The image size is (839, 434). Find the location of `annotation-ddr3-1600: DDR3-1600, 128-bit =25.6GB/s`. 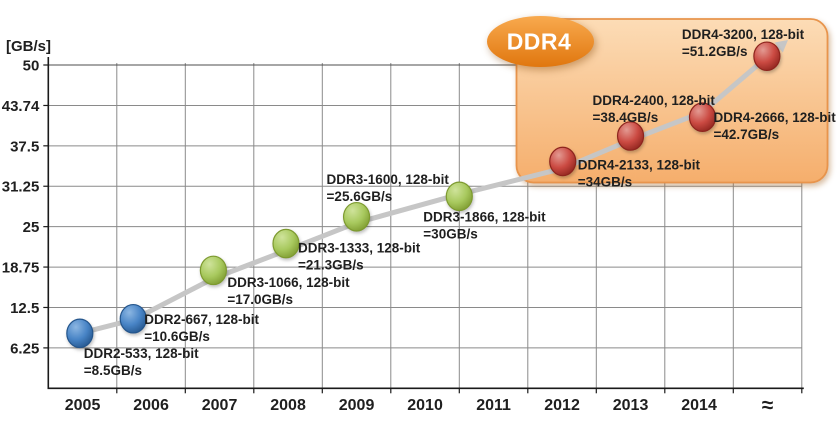

annotation-ddr3-1600: DDR3-1600, 128-bit =25.6GB/s is located at coordinates (388, 188).